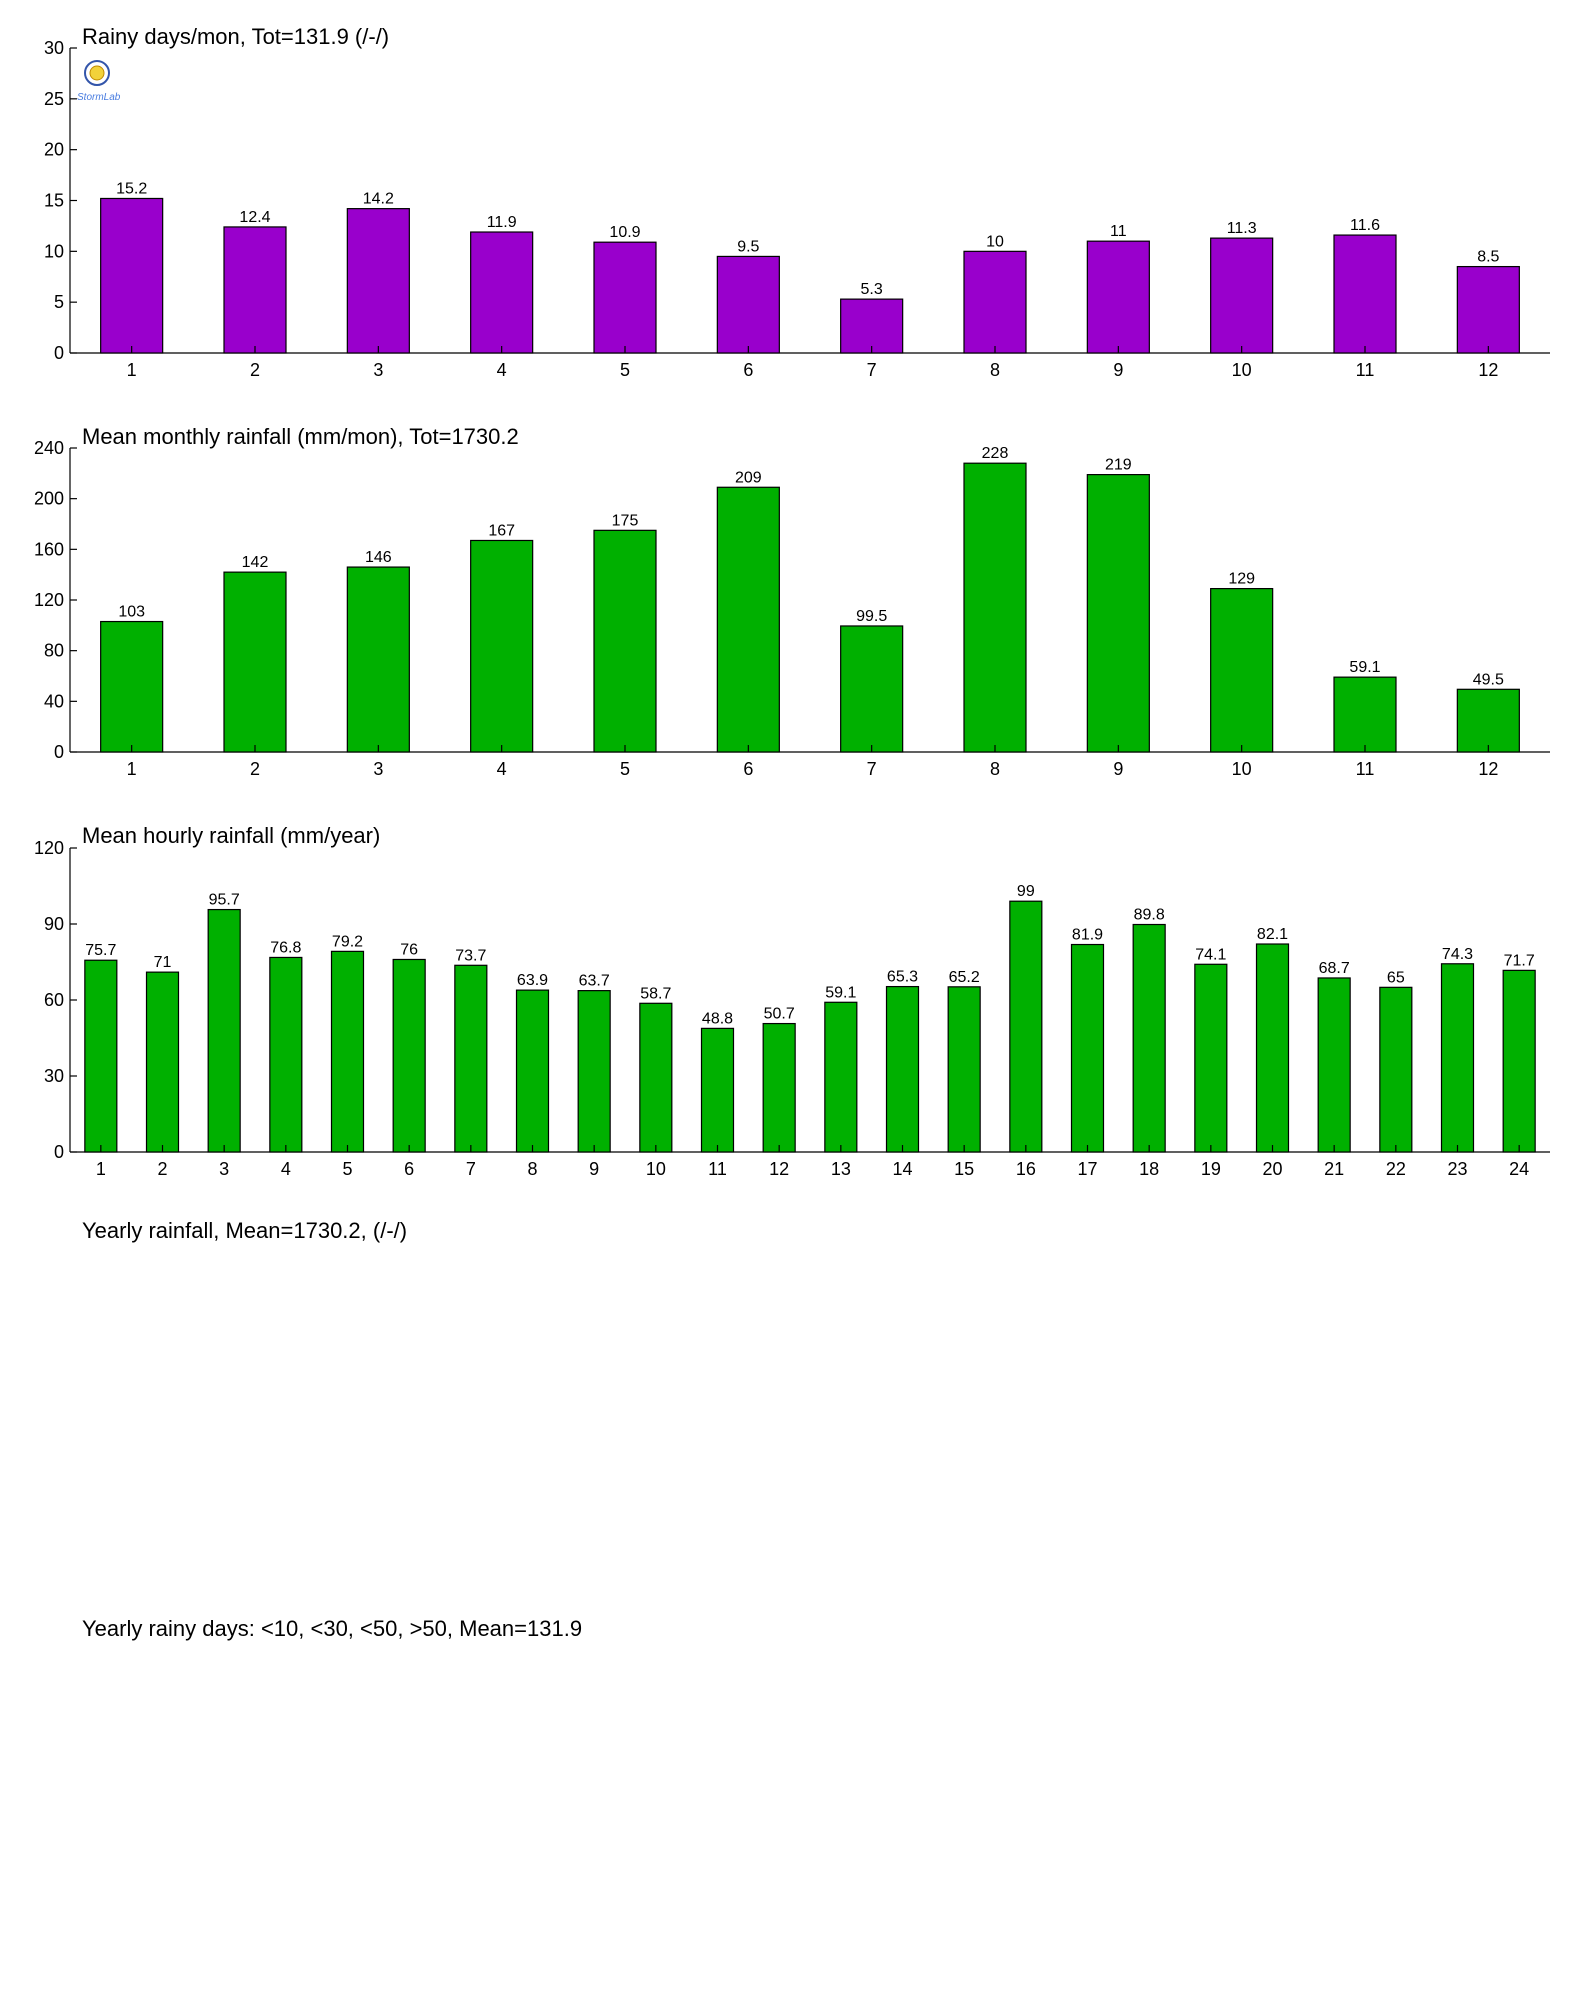 This screenshot has height=2000, width=1580. I want to click on bar-value-label: 65, so click(1396, 977).